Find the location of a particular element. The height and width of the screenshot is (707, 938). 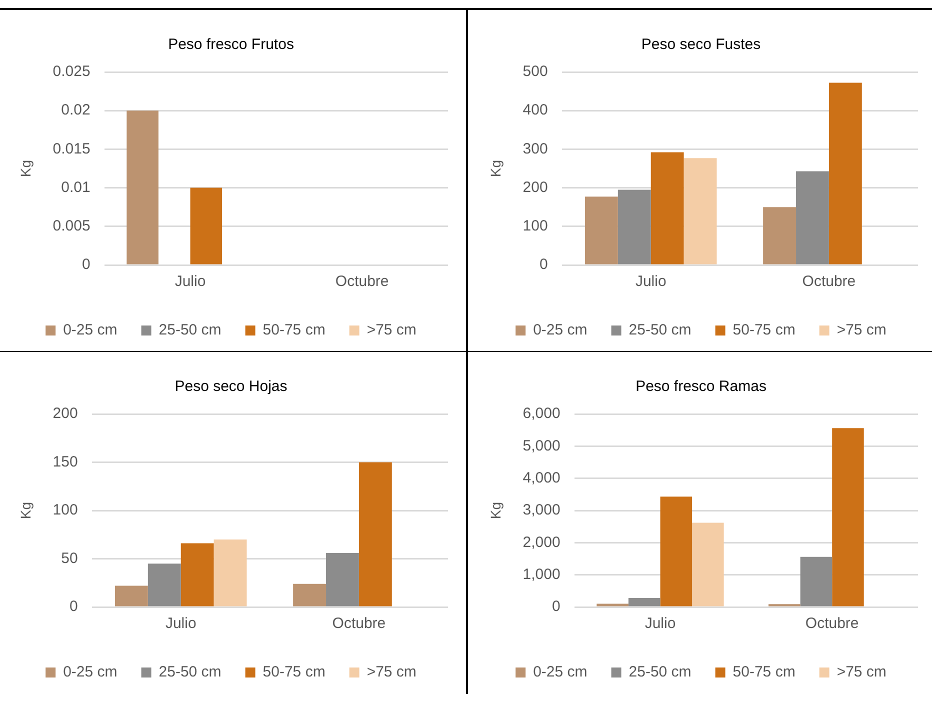

y-tick-label: 0.005 is located at coordinates (71, 226).